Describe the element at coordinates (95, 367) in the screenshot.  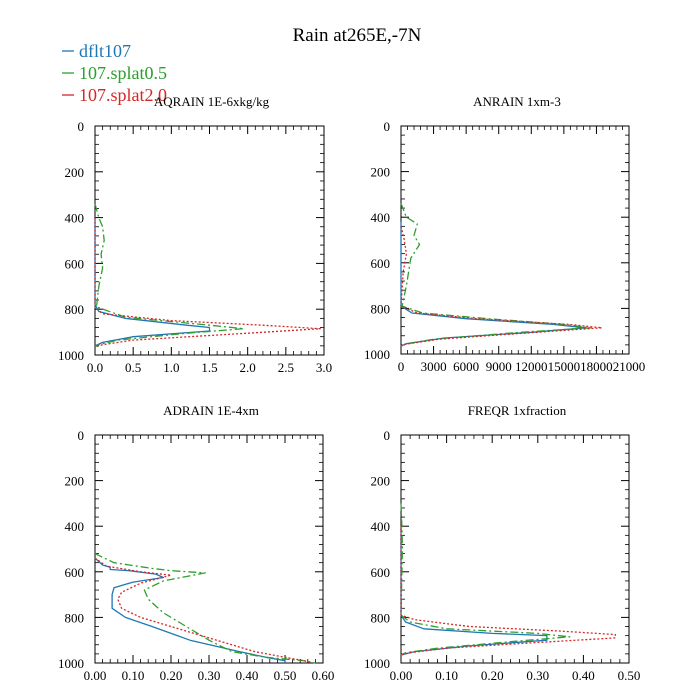
I see `x-tick-label-0-0: 0.0` at that location.